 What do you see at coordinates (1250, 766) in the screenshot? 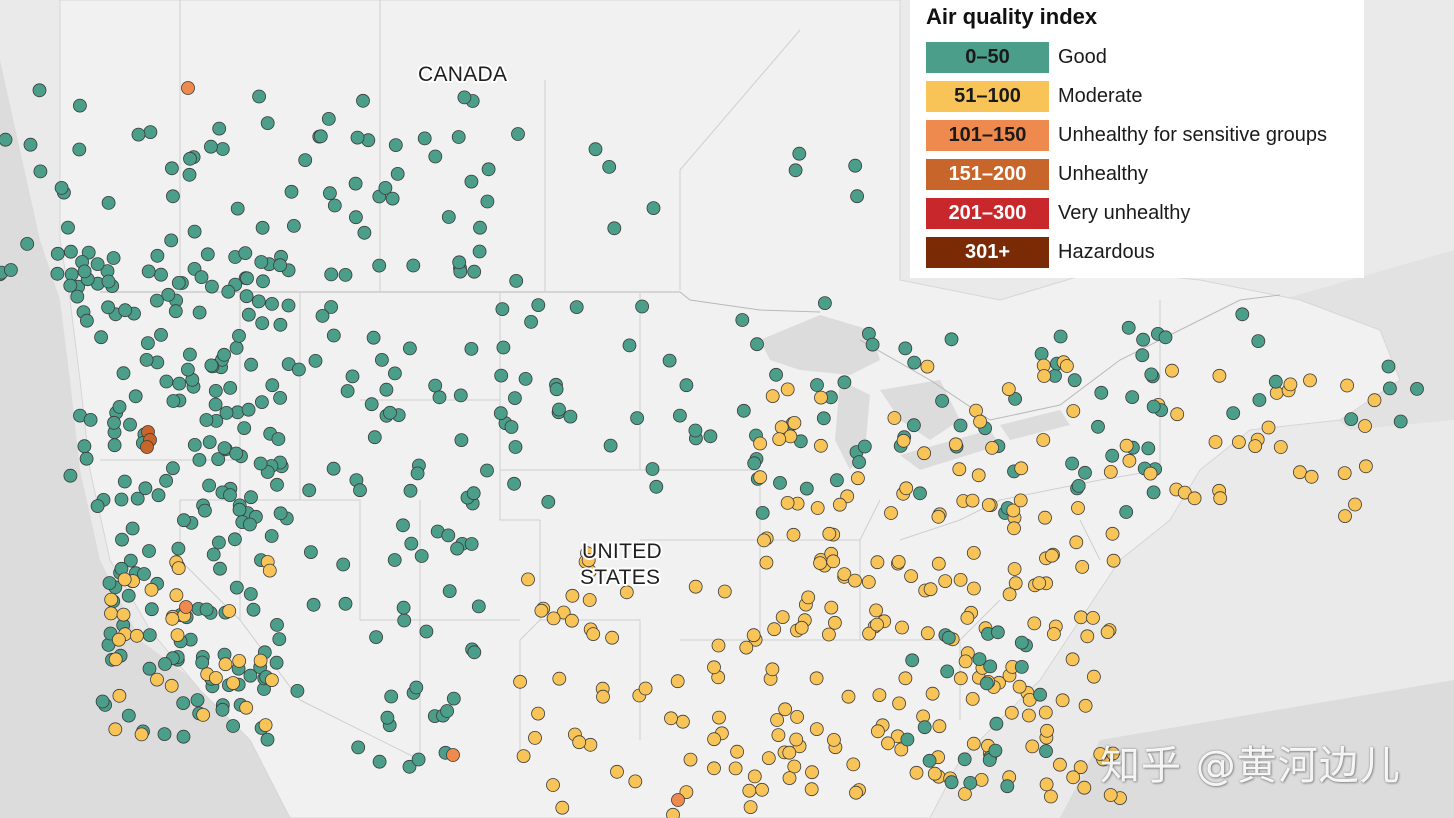
I see `watermark-text: 知乎 @黄河边儿` at bounding box center [1250, 766].